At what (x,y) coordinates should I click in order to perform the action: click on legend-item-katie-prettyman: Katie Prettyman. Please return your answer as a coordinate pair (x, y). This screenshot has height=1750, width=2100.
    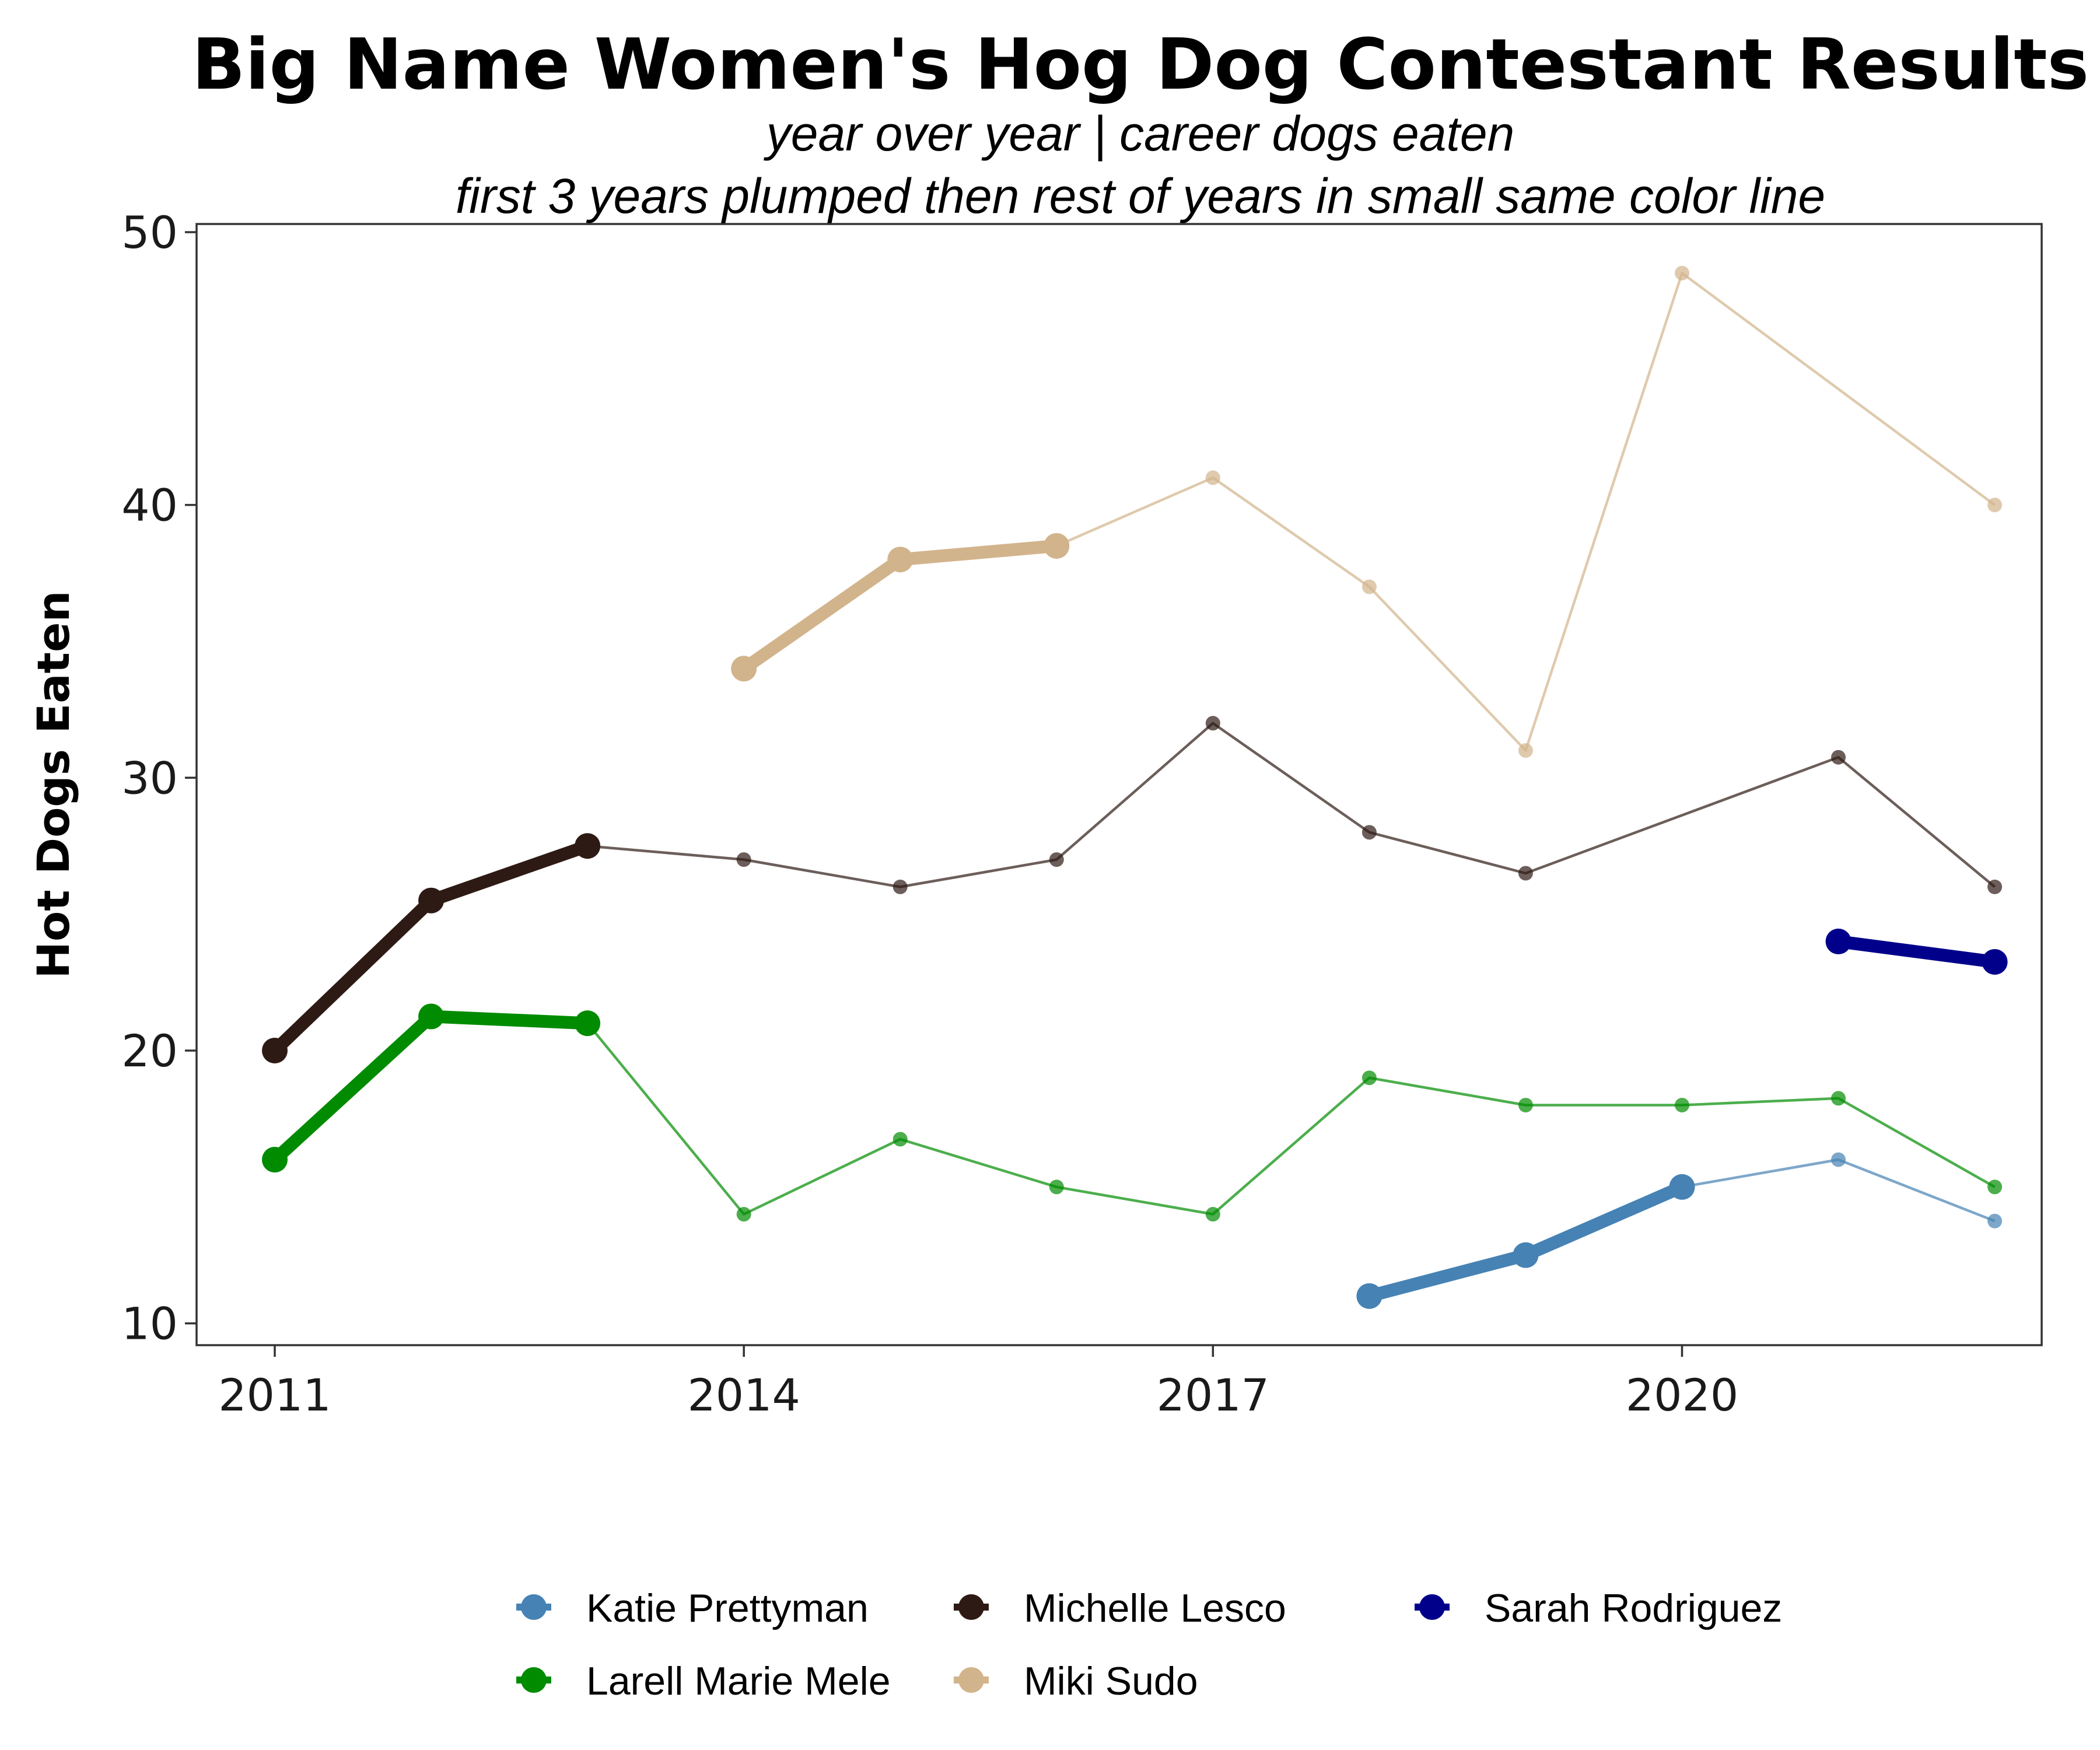
    Looking at the image, I should click on (692, 1608).